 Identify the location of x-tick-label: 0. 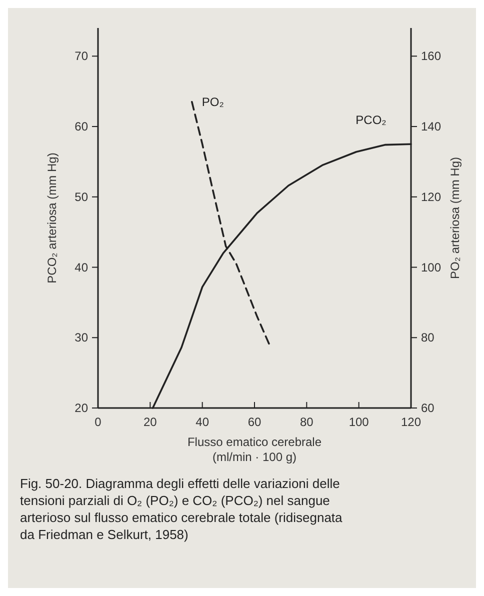
(98, 422).